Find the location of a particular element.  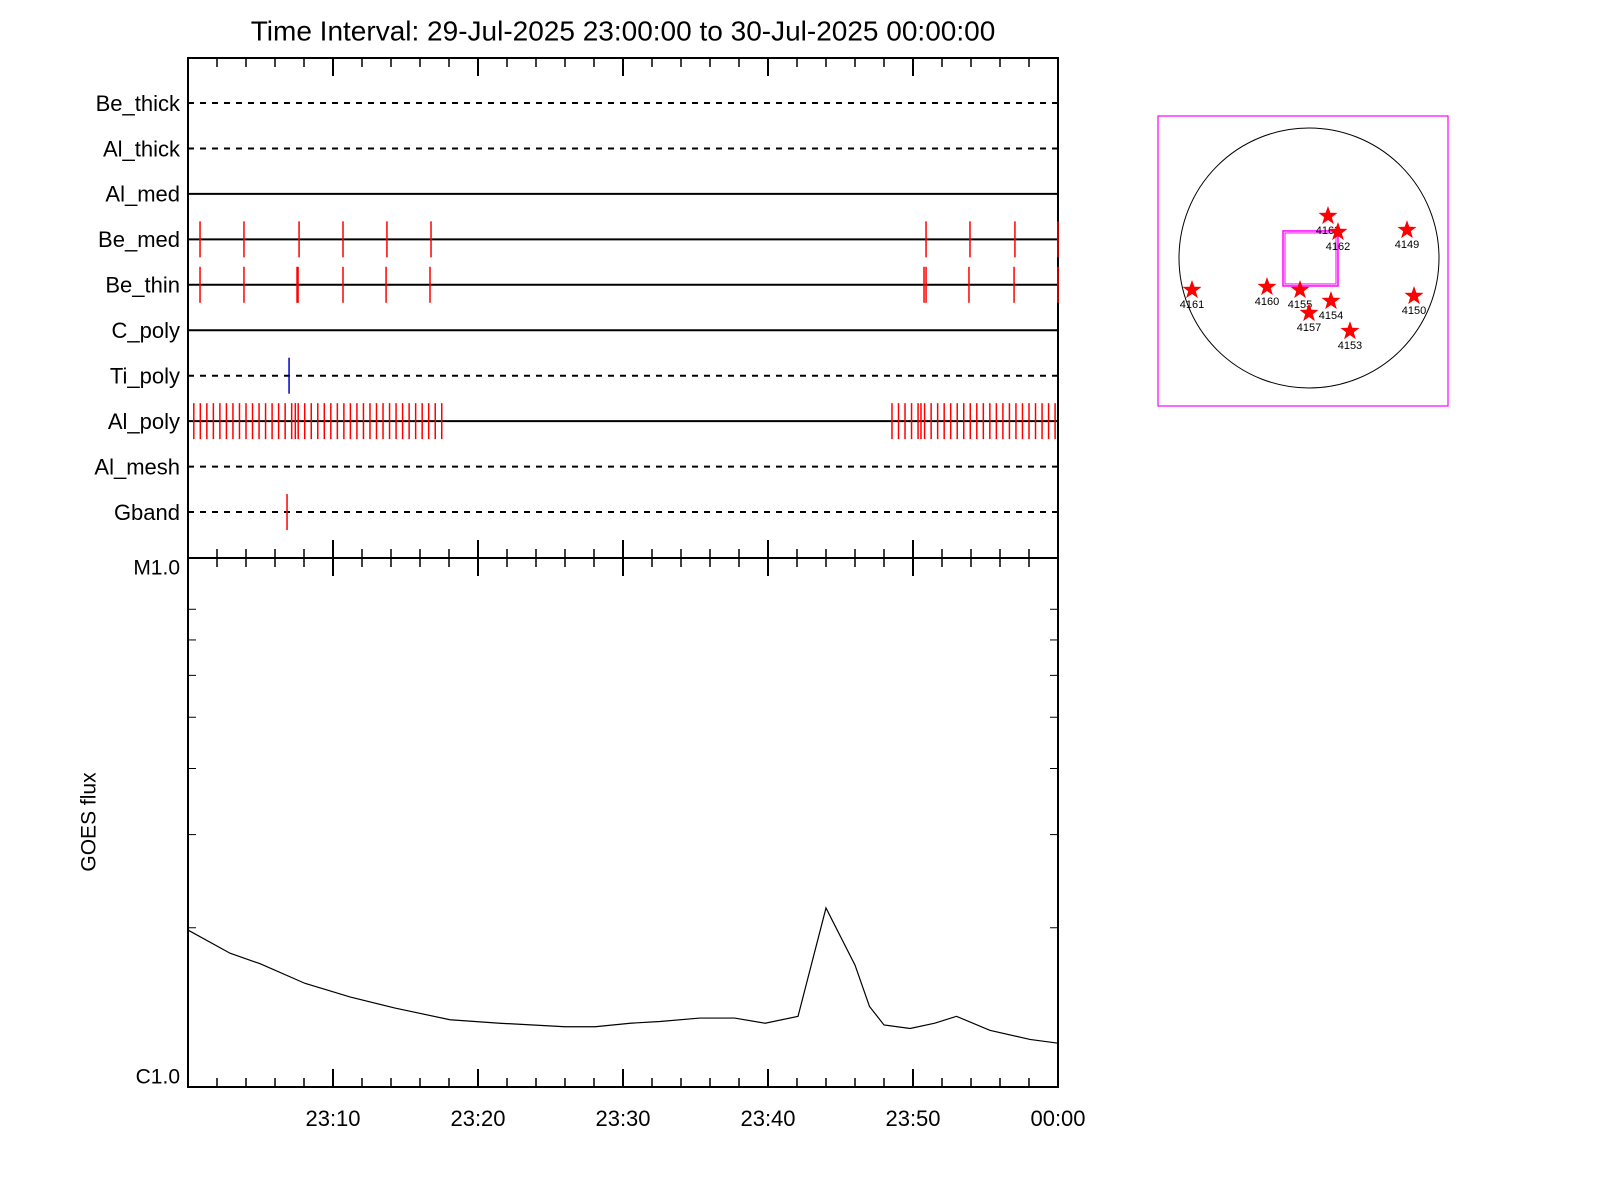

region-label: 4161 is located at coordinates (1192, 305).